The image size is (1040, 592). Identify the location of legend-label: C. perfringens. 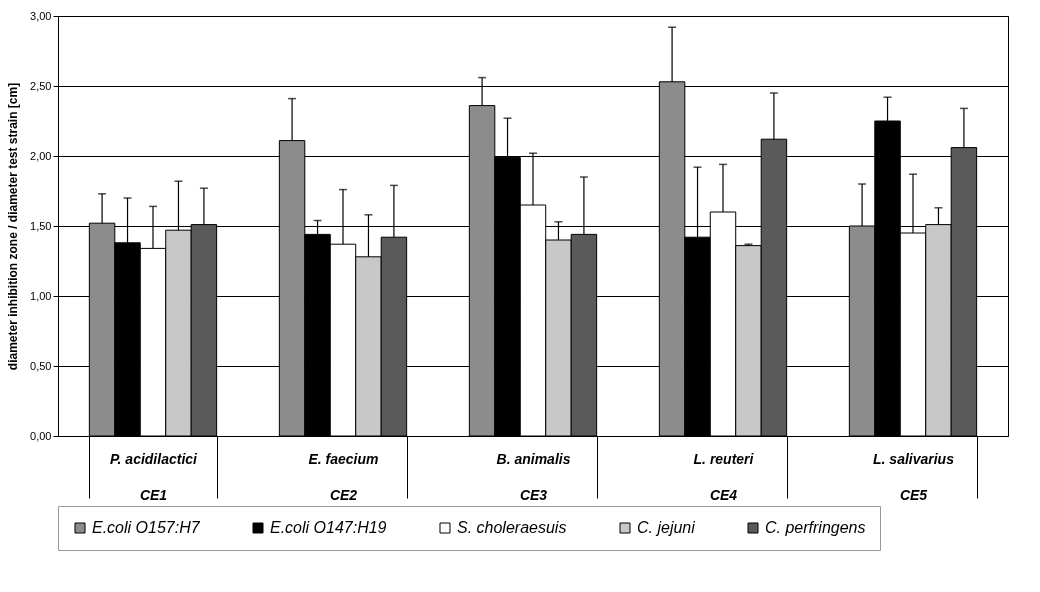
(815, 527).